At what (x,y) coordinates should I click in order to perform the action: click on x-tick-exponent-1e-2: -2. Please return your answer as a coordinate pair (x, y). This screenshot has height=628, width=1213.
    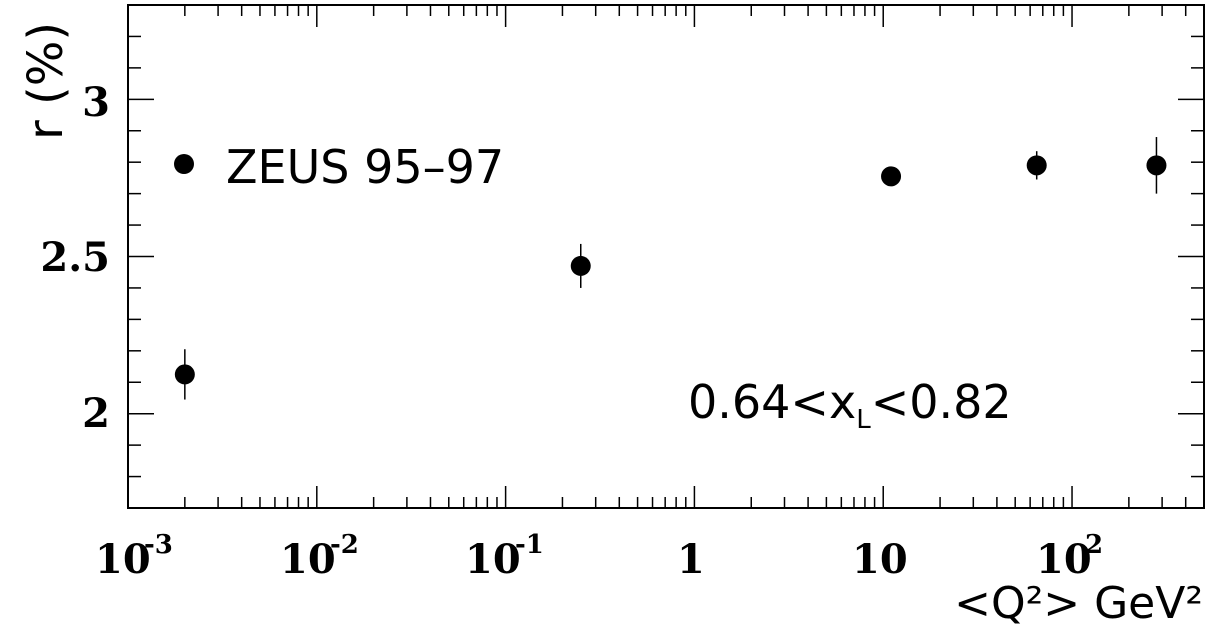
    Looking at the image, I should click on (344, 545).